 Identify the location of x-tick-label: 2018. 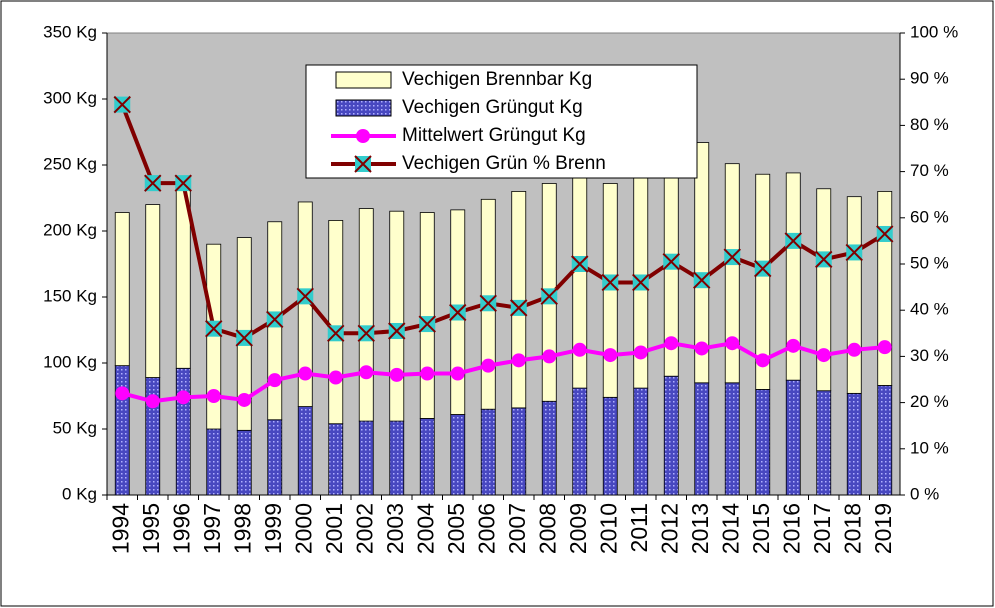
(852, 528).